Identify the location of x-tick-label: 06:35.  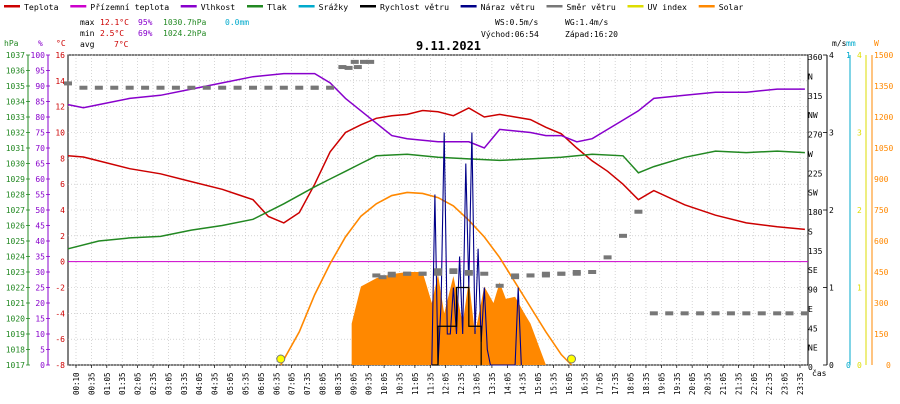
(276, 383).